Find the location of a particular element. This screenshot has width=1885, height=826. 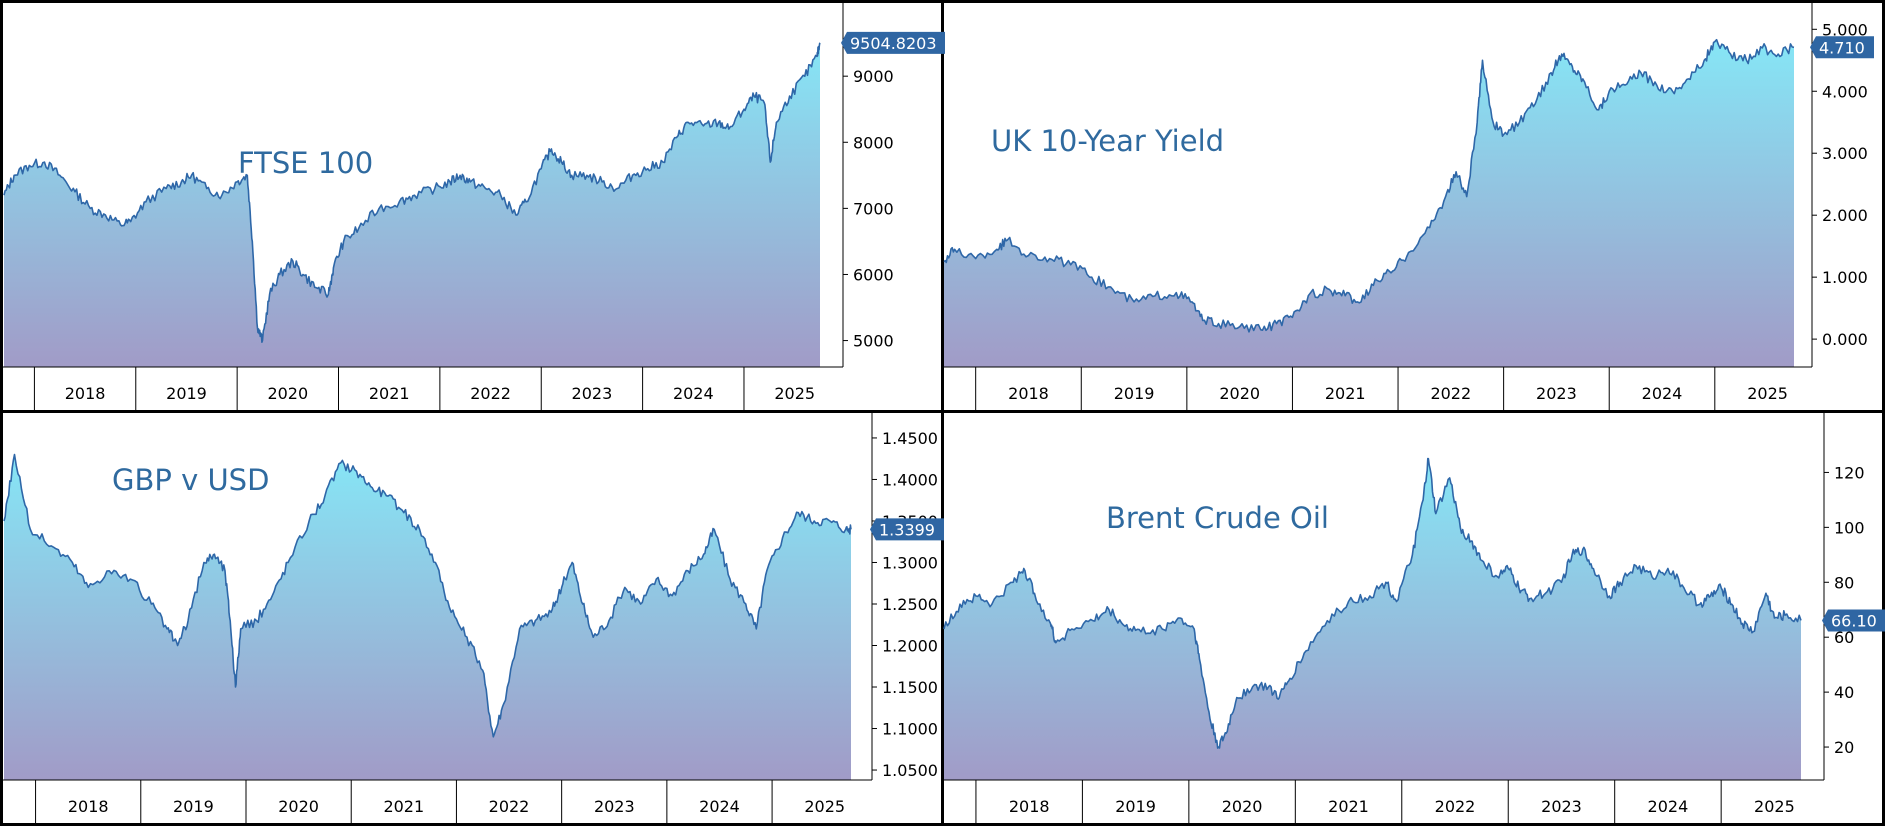

brent-crude-oil-year-2022: 2022 is located at coordinates (1455, 806).